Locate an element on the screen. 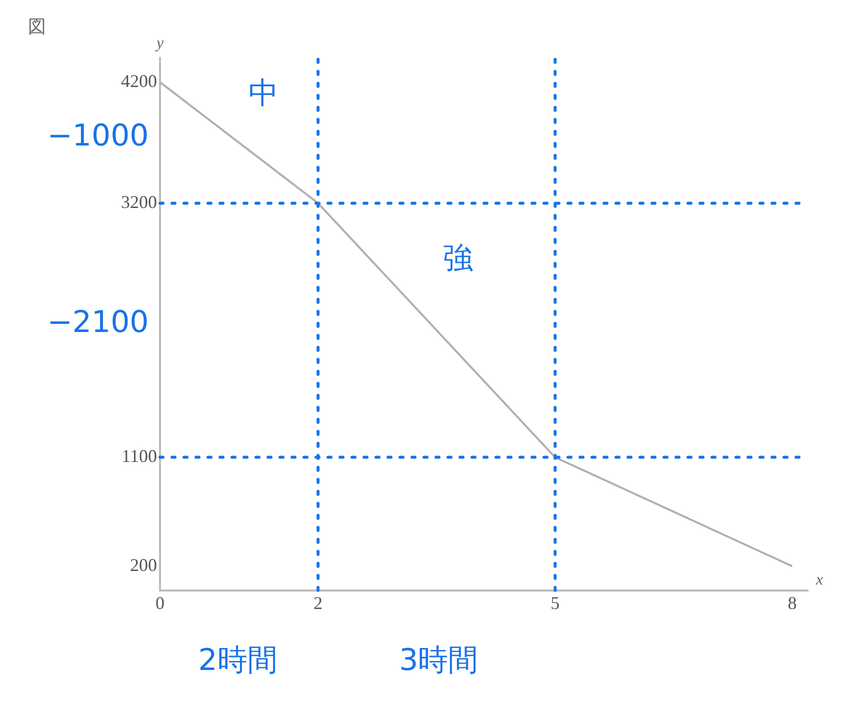 Image resolution: width=858 pixels, height=718 pixels. text: 3時間 is located at coordinates (438, 660).